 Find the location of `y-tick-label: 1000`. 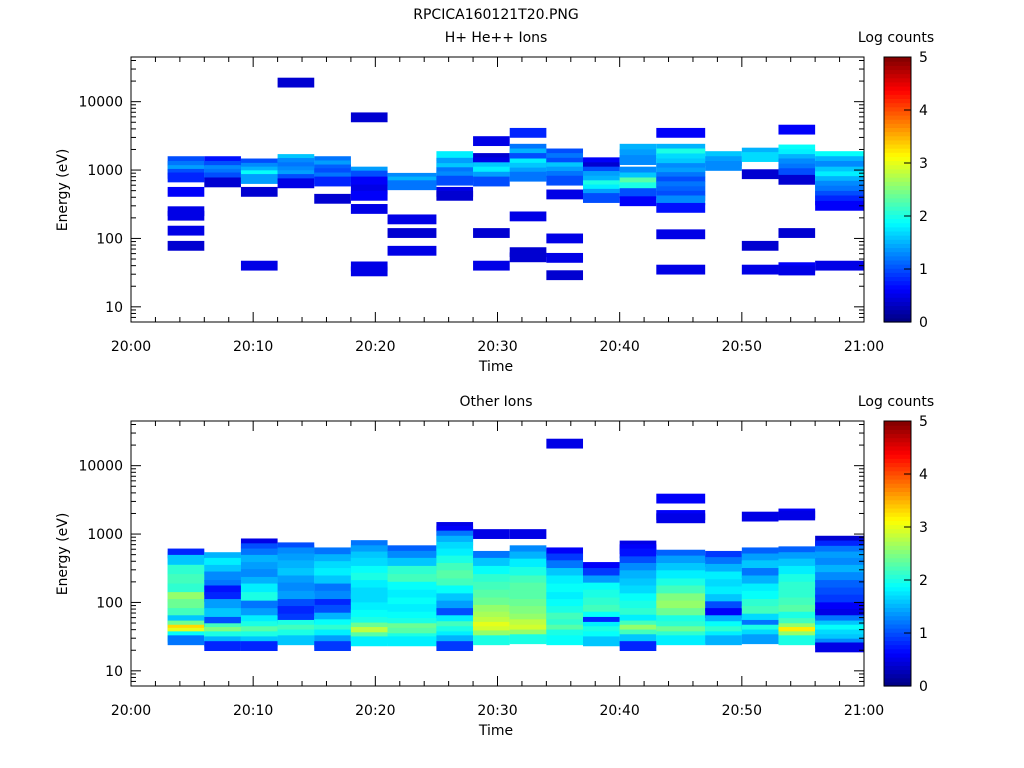

y-tick-label: 1000 is located at coordinates (105, 535).